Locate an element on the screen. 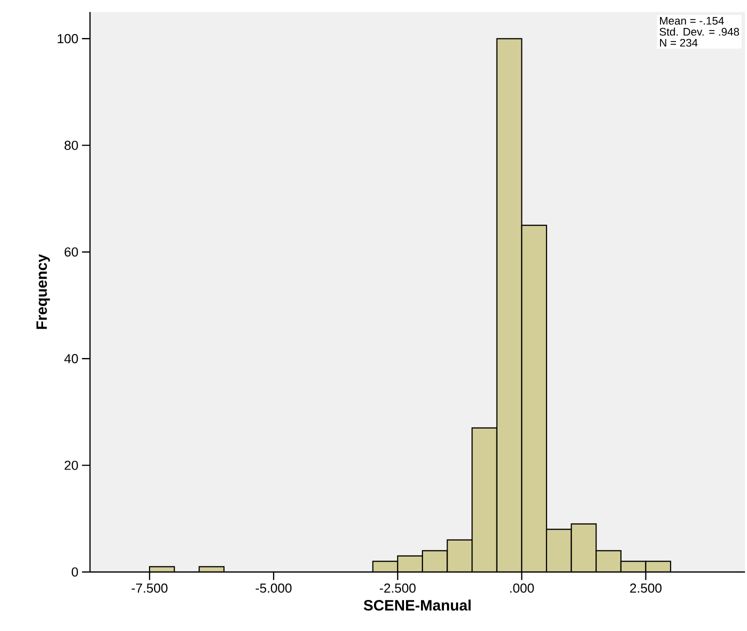 The image size is (747, 631). x-axis-title: SCENE-Manual is located at coordinates (417, 605).